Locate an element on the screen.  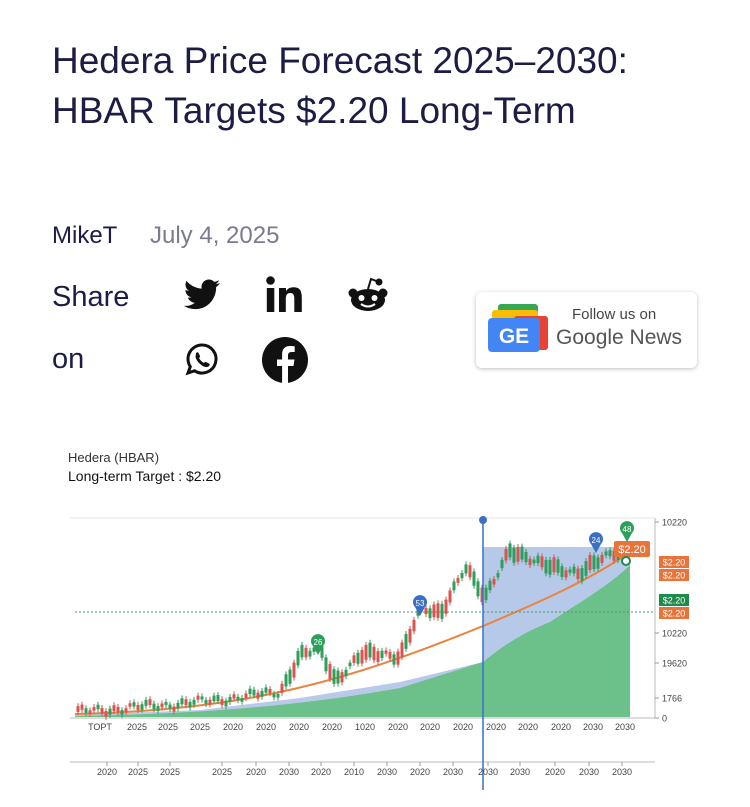
author: MikeT is located at coordinates (85, 235).